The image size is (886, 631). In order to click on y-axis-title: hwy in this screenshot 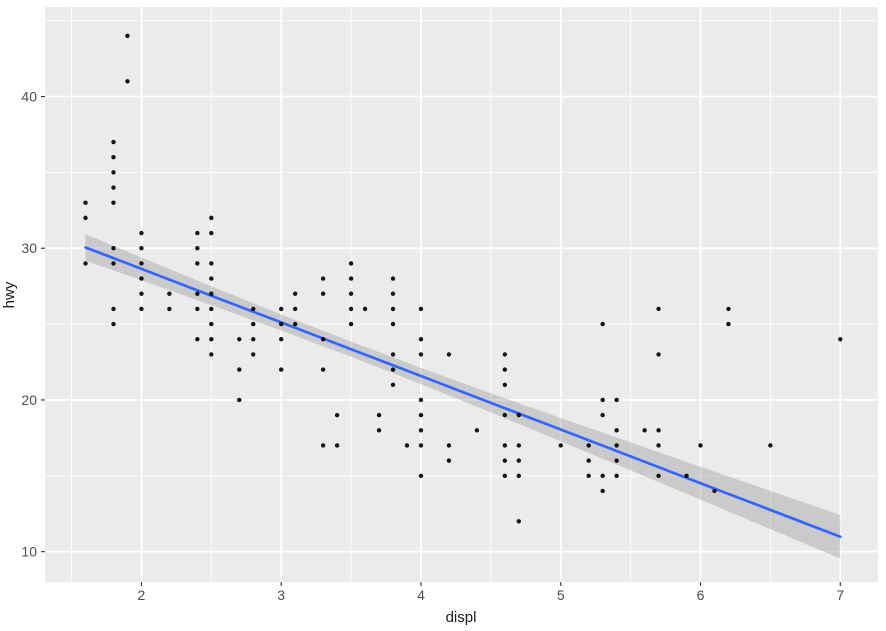, I will do `click(9, 294)`.